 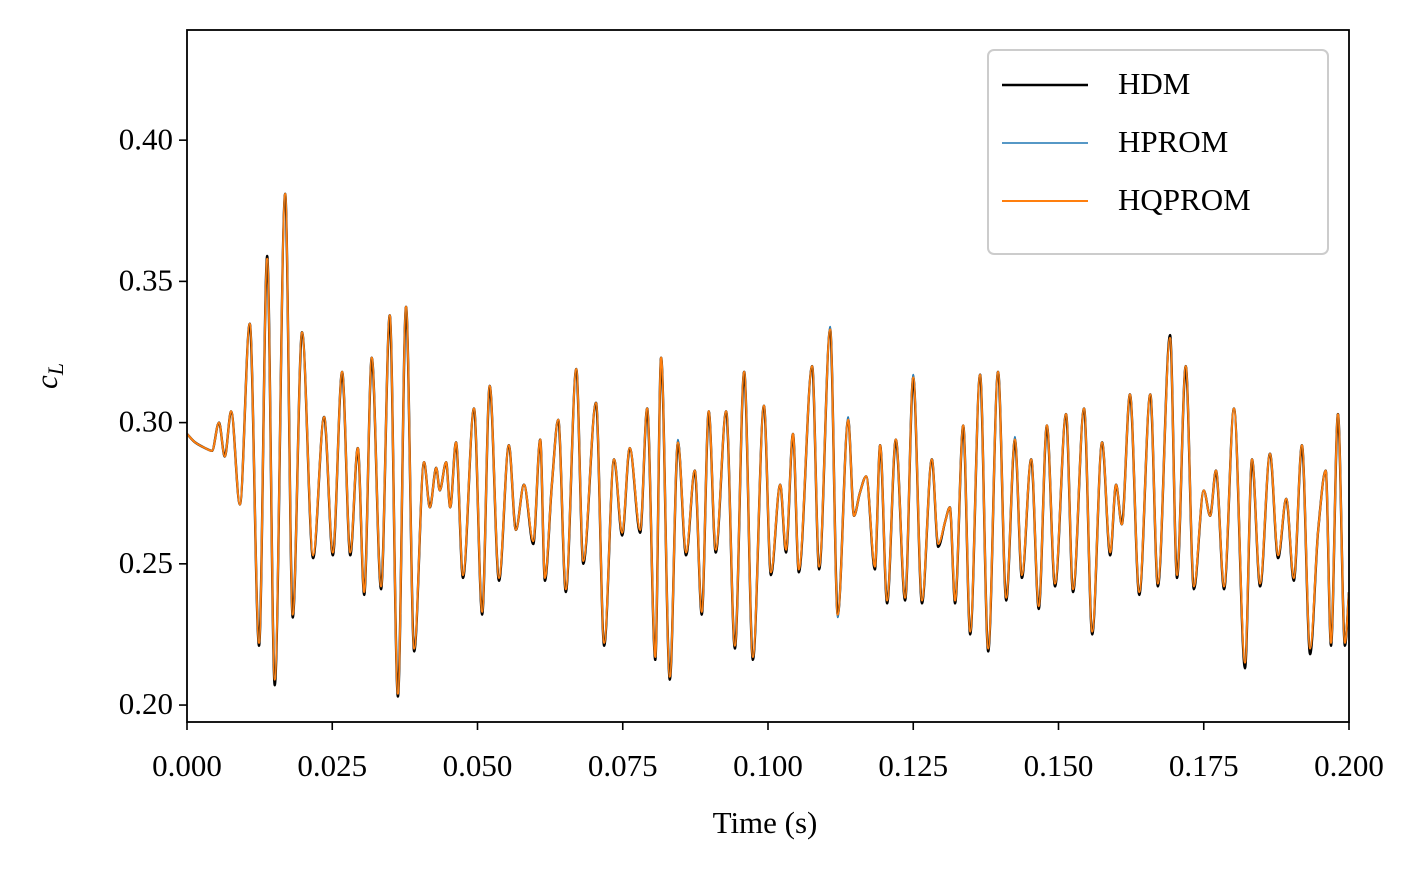 What do you see at coordinates (1059, 765) in the screenshot?
I see `x-tick-label: 0.150` at bounding box center [1059, 765].